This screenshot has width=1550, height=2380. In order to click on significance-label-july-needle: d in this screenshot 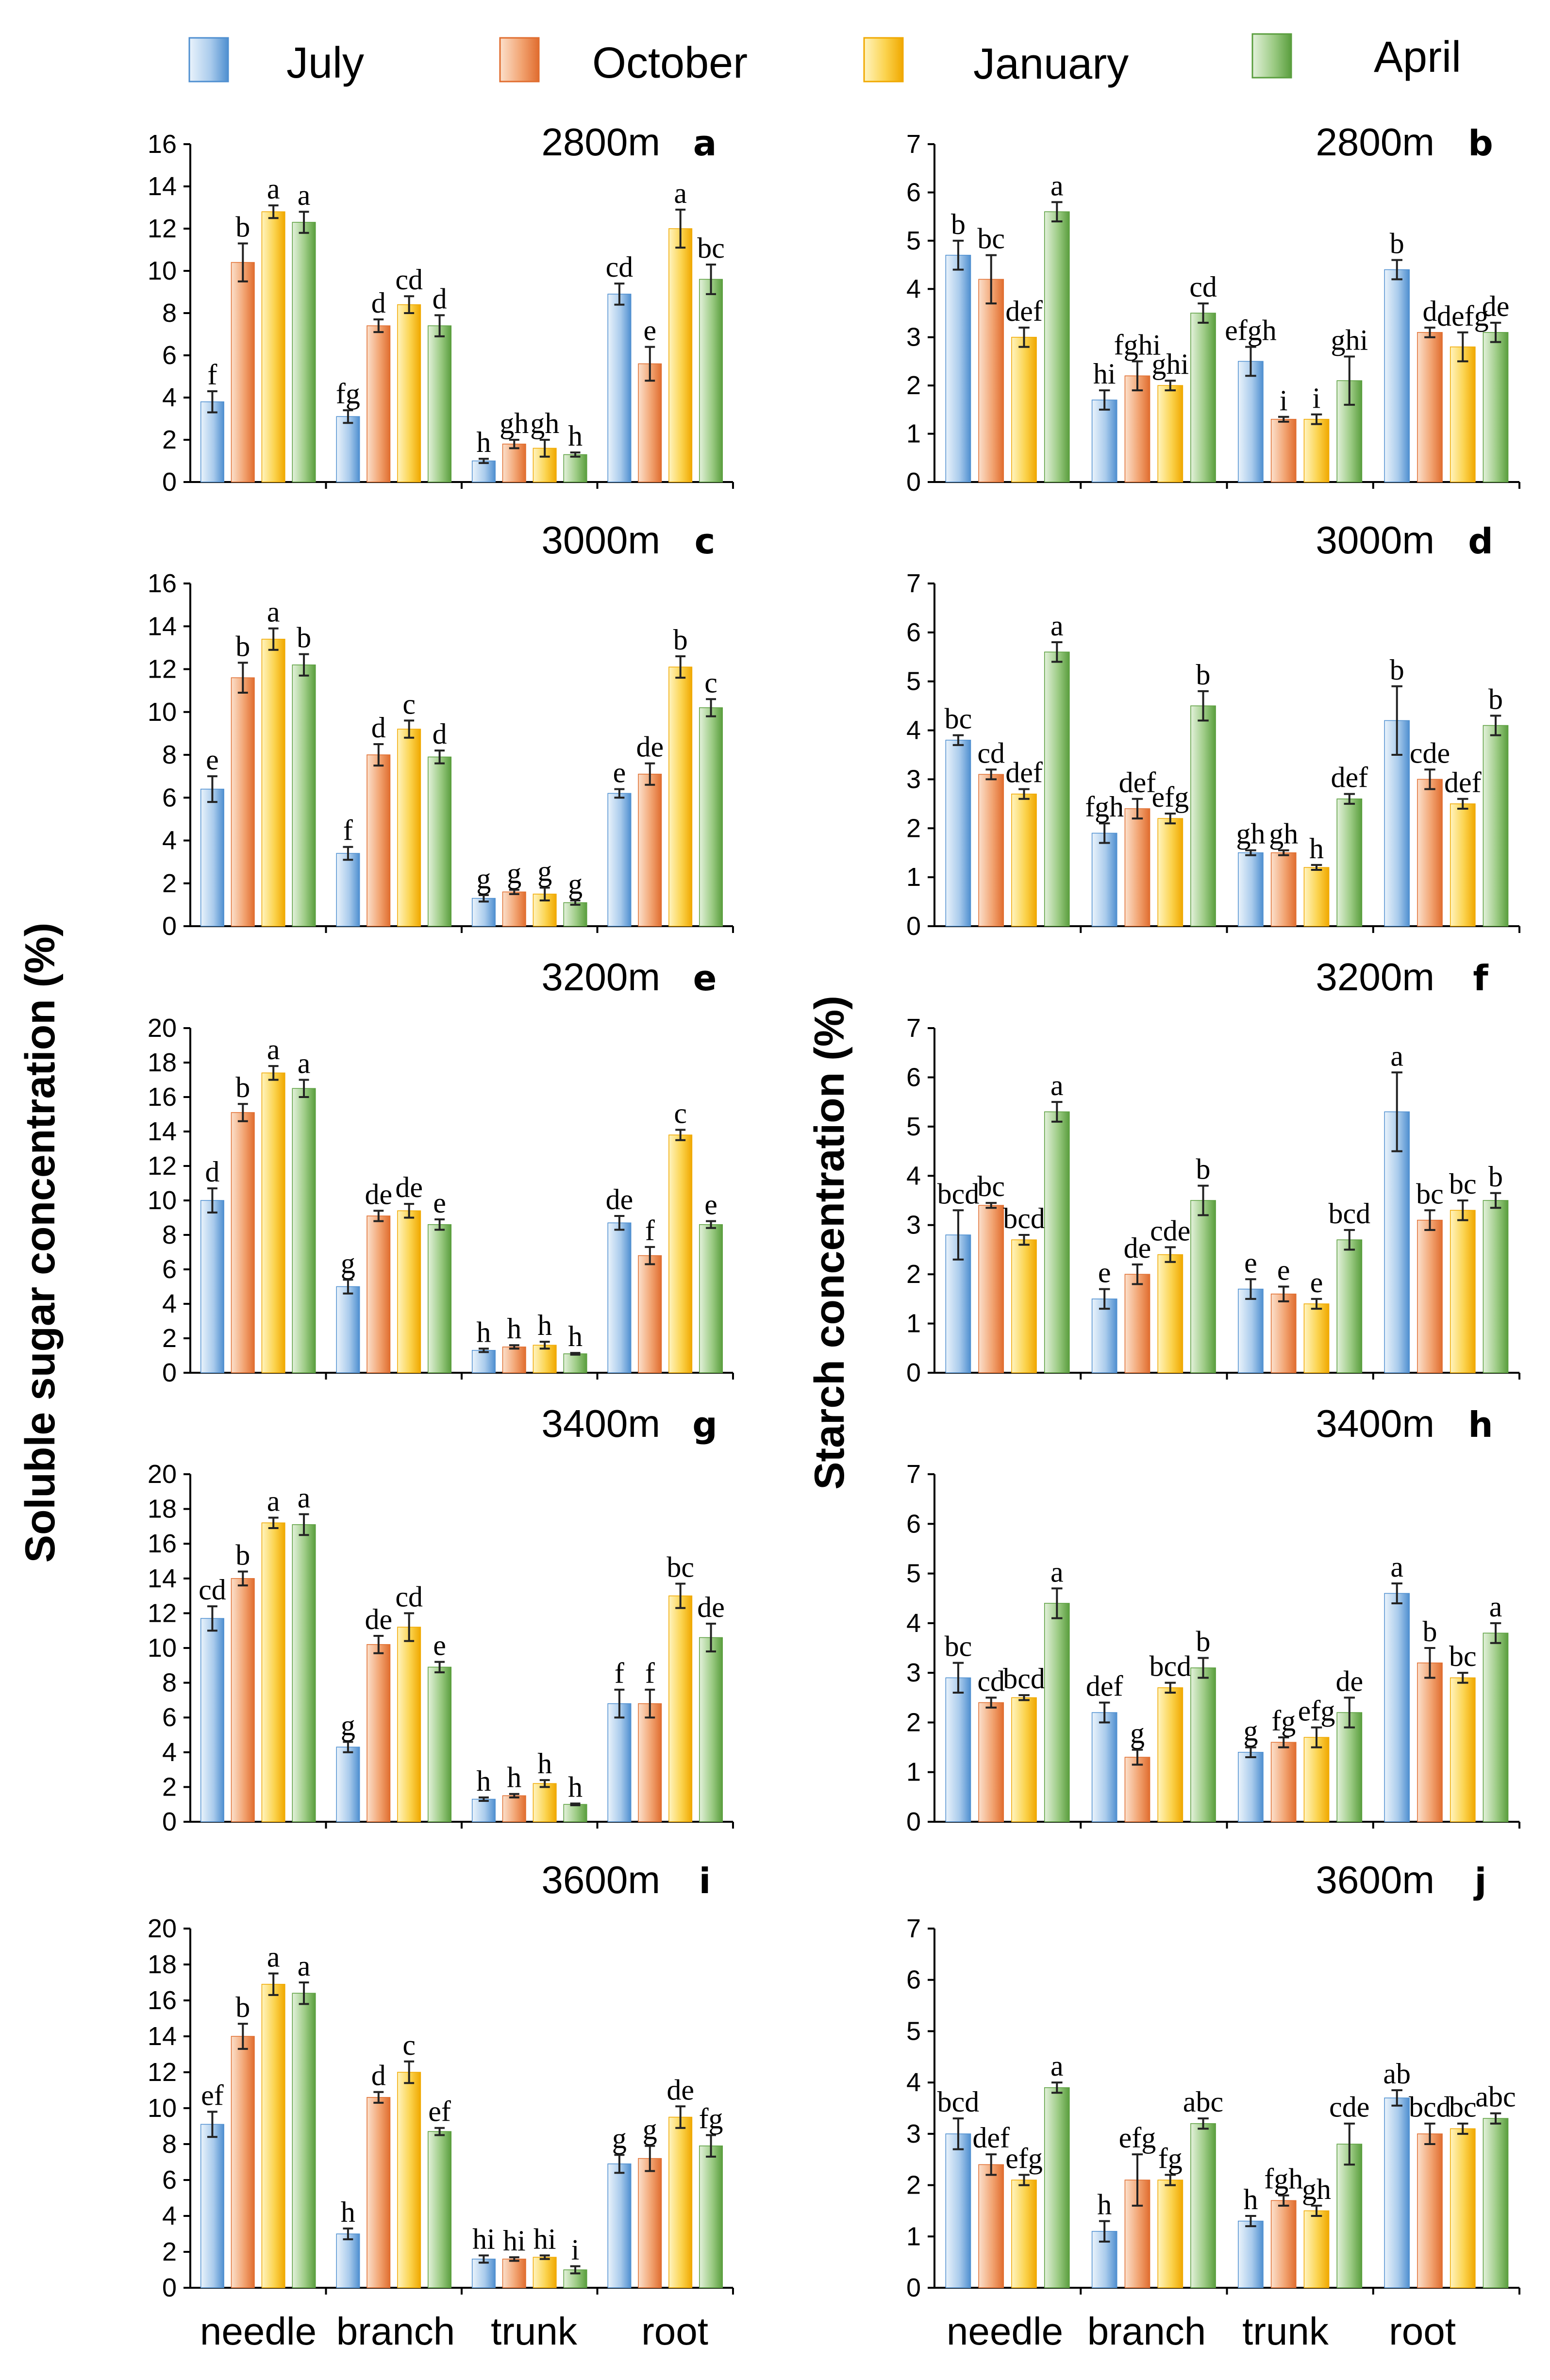, I will do `click(212, 1172)`.